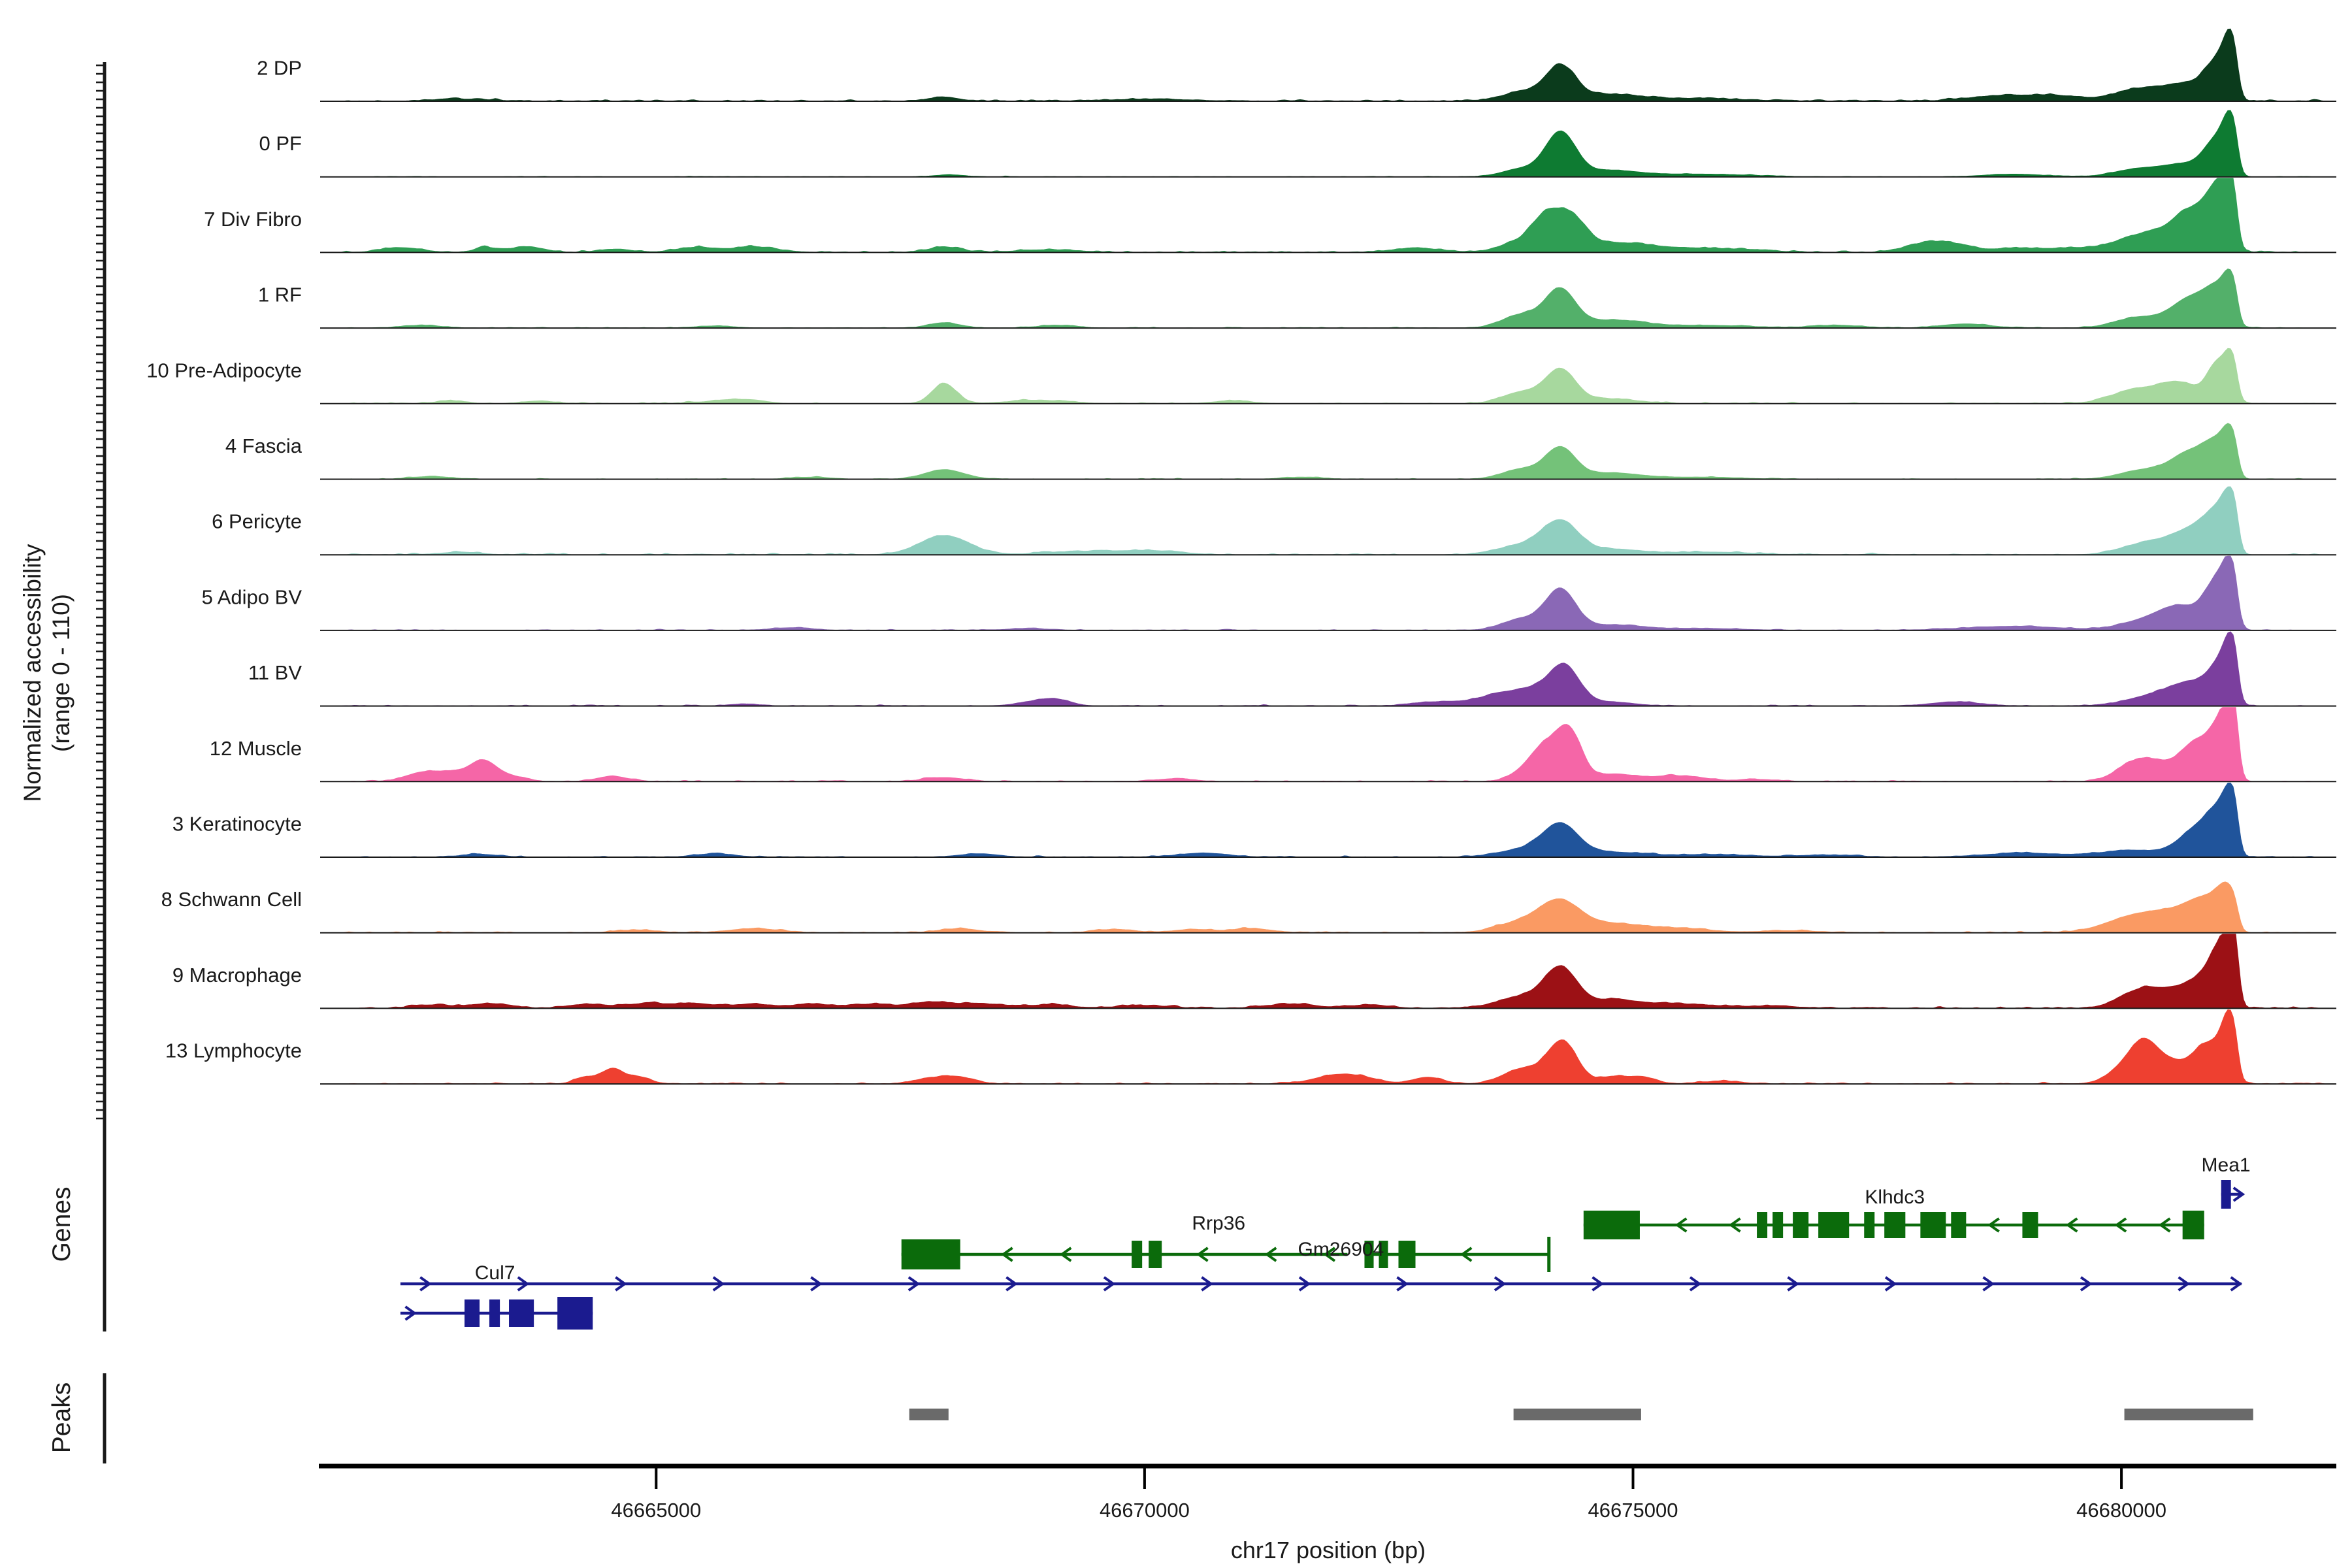 The height and width of the screenshot is (1568, 2352). Describe the element at coordinates (1124, 1241) in the screenshot. I see `gene-Rrp36: Rrp36` at that location.